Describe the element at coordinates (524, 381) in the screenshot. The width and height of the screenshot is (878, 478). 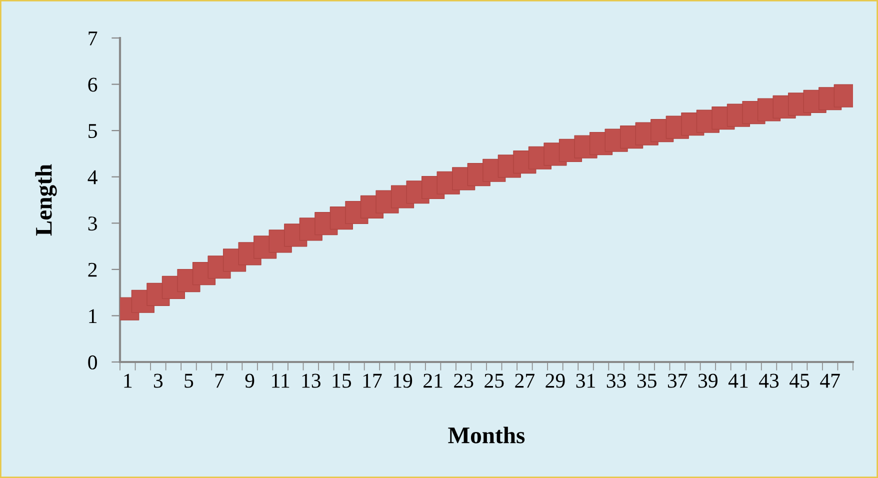
I see `x-tick-label: 27` at that location.